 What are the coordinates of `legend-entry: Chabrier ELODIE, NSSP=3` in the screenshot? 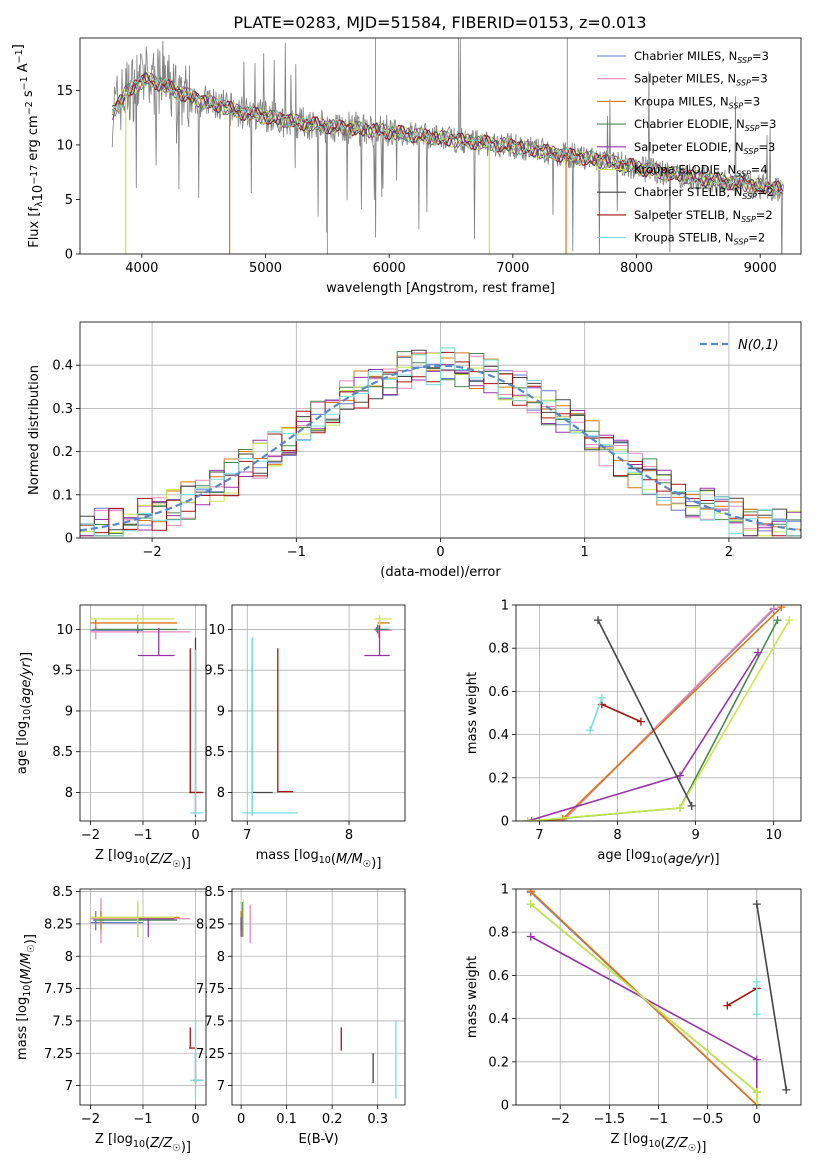 It's located at (705, 125).